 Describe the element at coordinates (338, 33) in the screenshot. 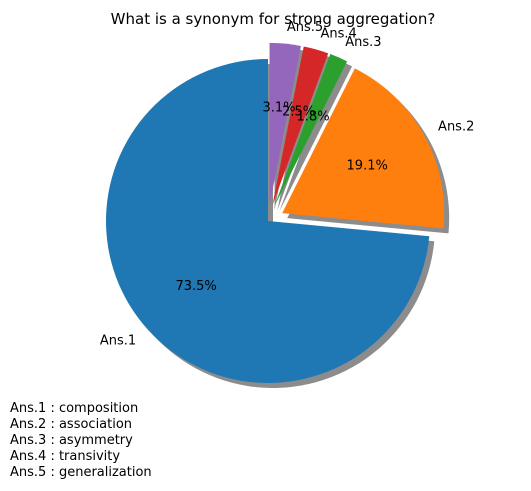

I see `slice-label: Ans.4` at that location.